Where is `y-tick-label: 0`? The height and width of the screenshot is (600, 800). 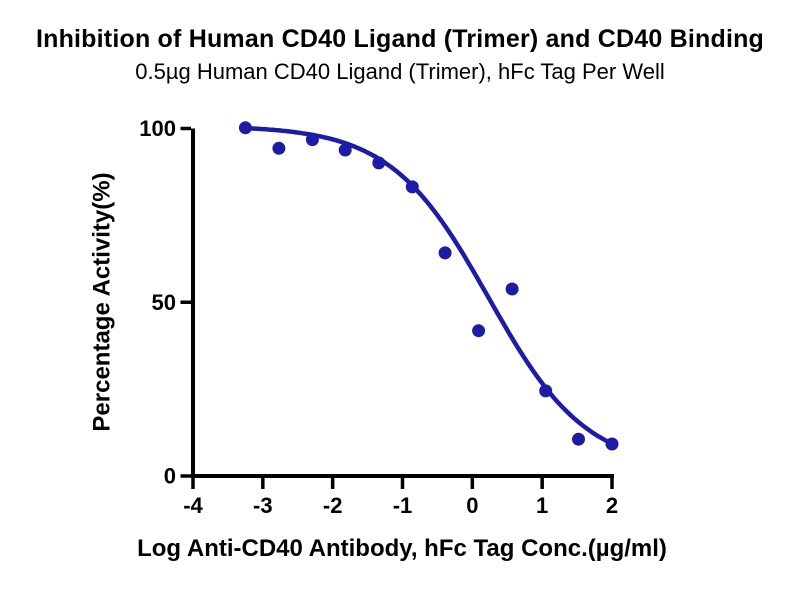 y-tick-label: 0 is located at coordinates (170, 476).